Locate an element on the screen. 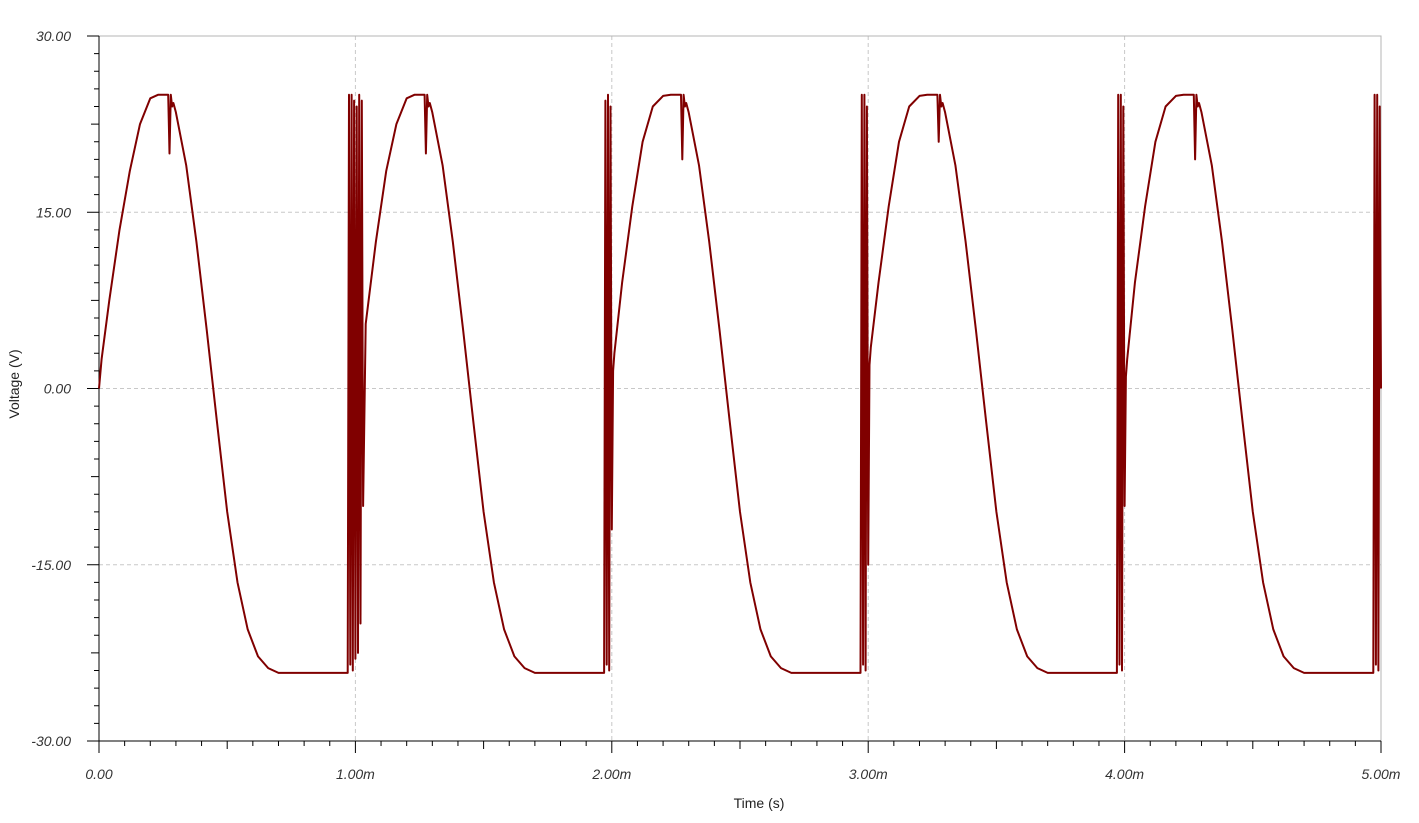  y-tick-label-0: 30.00 is located at coordinates (53, 36).